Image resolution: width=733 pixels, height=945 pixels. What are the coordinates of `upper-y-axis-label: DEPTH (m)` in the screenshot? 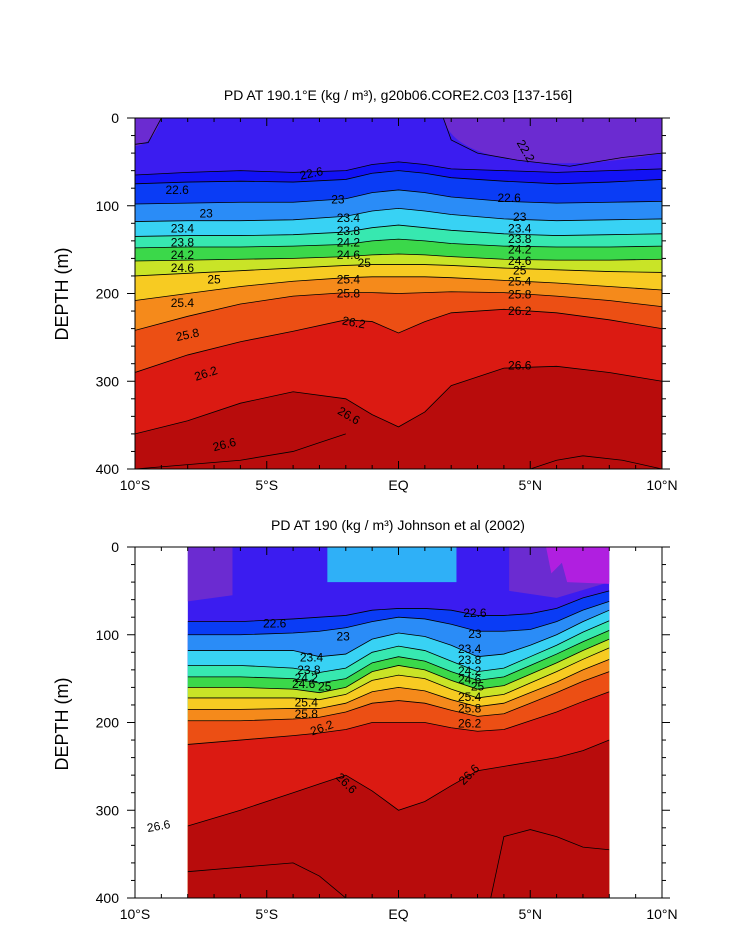 It's located at (62, 294).